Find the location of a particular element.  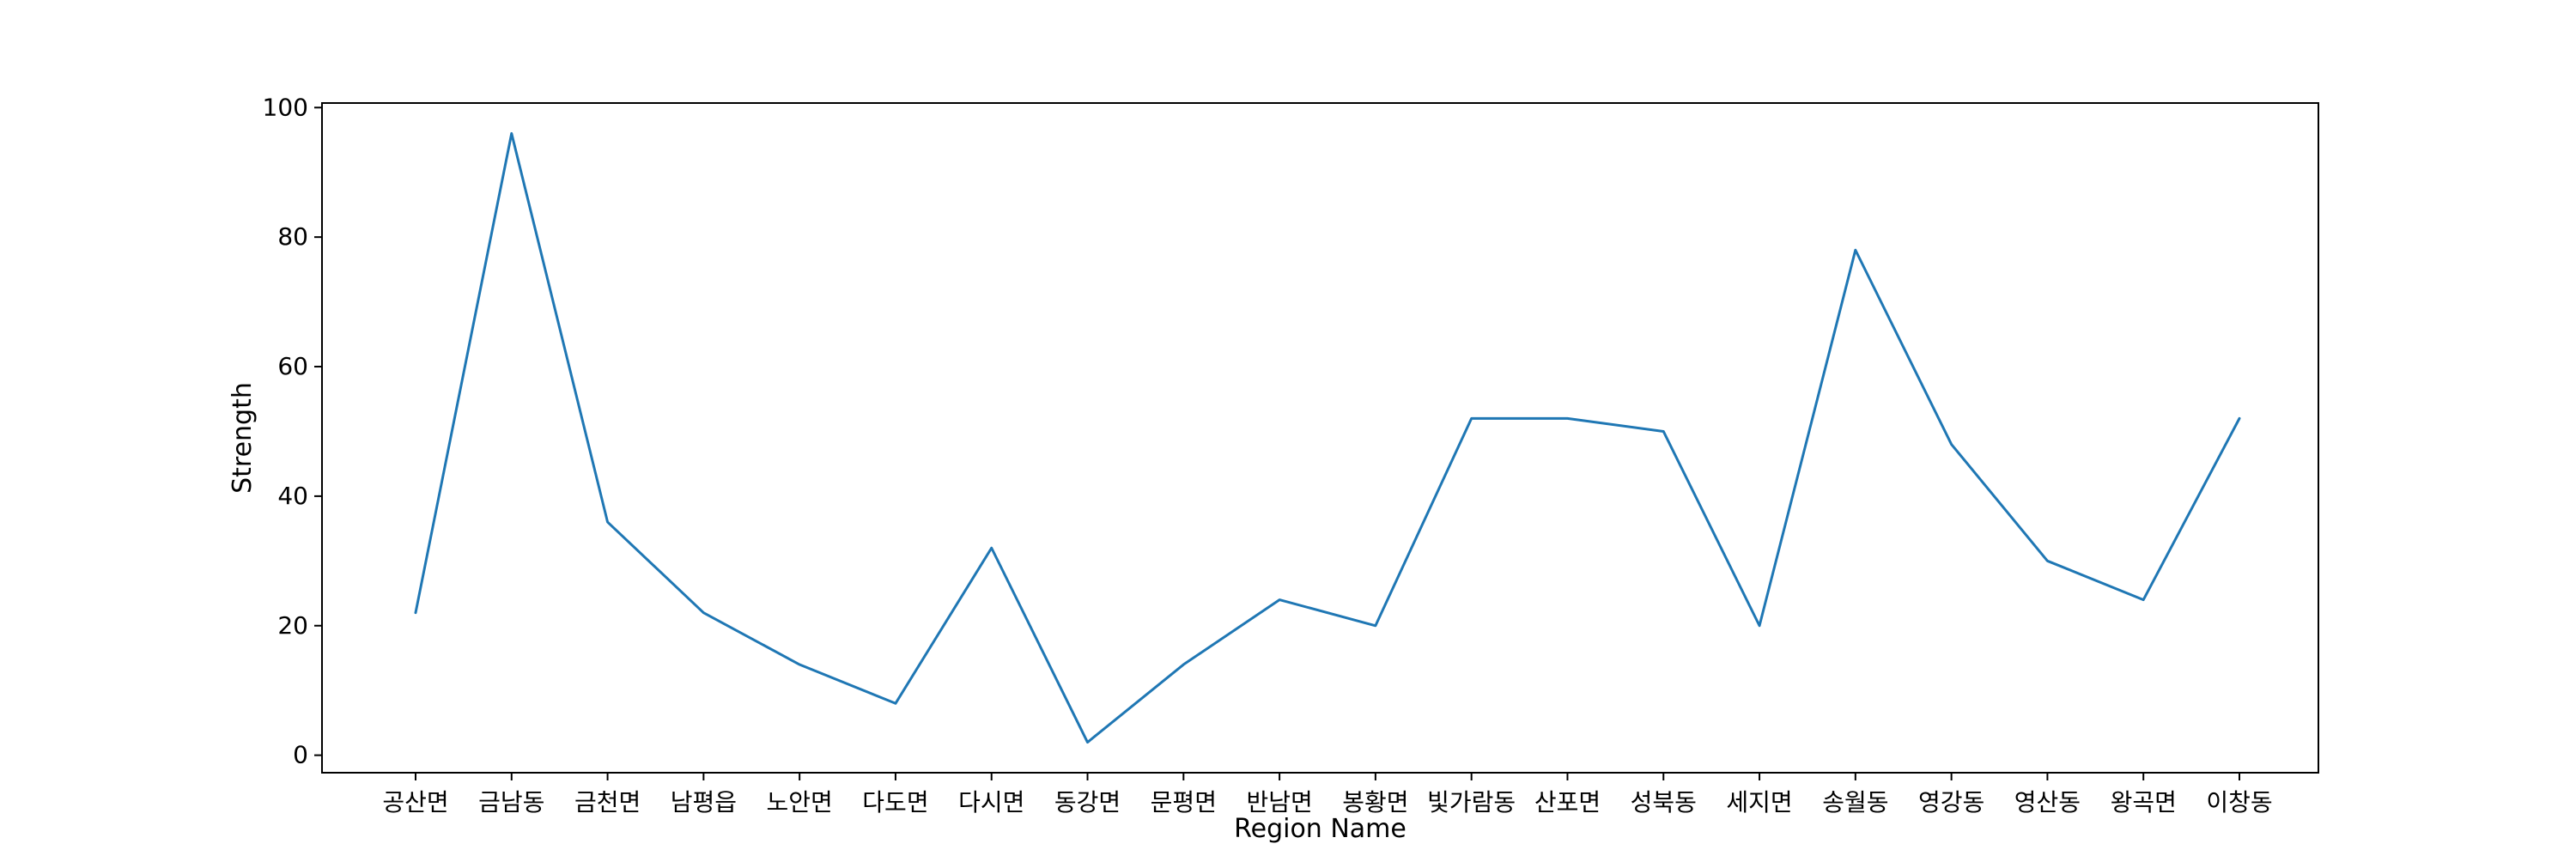

y-axis: 0 20 40 60 80 100 is located at coordinates (292, 431).